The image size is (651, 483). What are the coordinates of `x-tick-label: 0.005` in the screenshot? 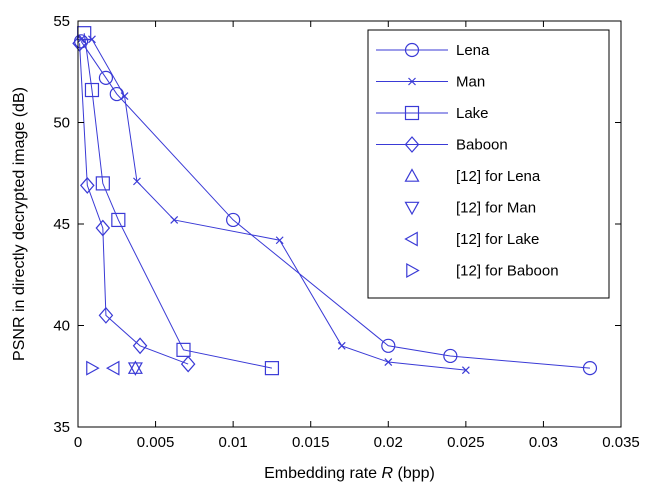 It's located at (156, 442).